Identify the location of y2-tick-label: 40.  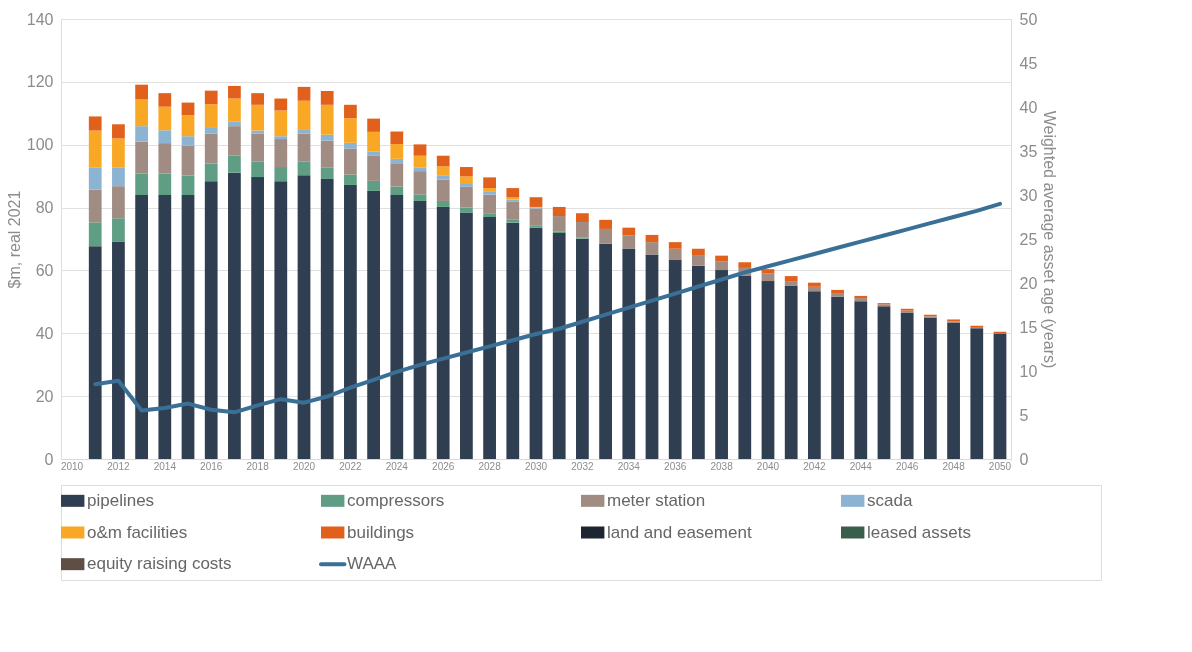
(1028, 107).